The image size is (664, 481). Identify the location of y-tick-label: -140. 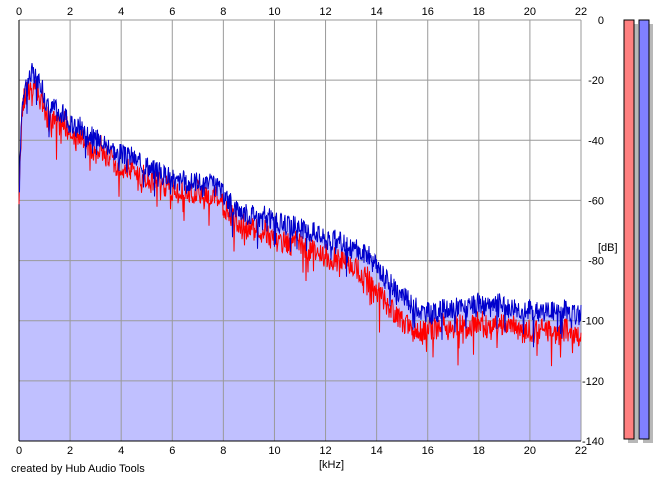
(593, 442).